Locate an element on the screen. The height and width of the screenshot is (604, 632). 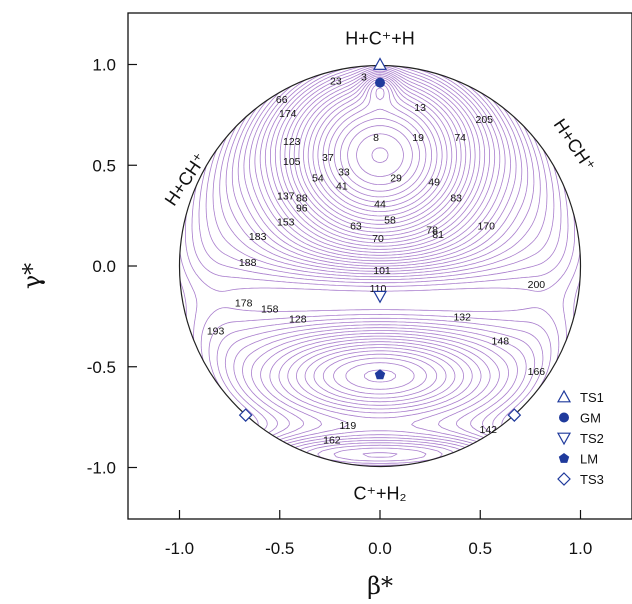
contour-label: 37 is located at coordinates (328, 158).